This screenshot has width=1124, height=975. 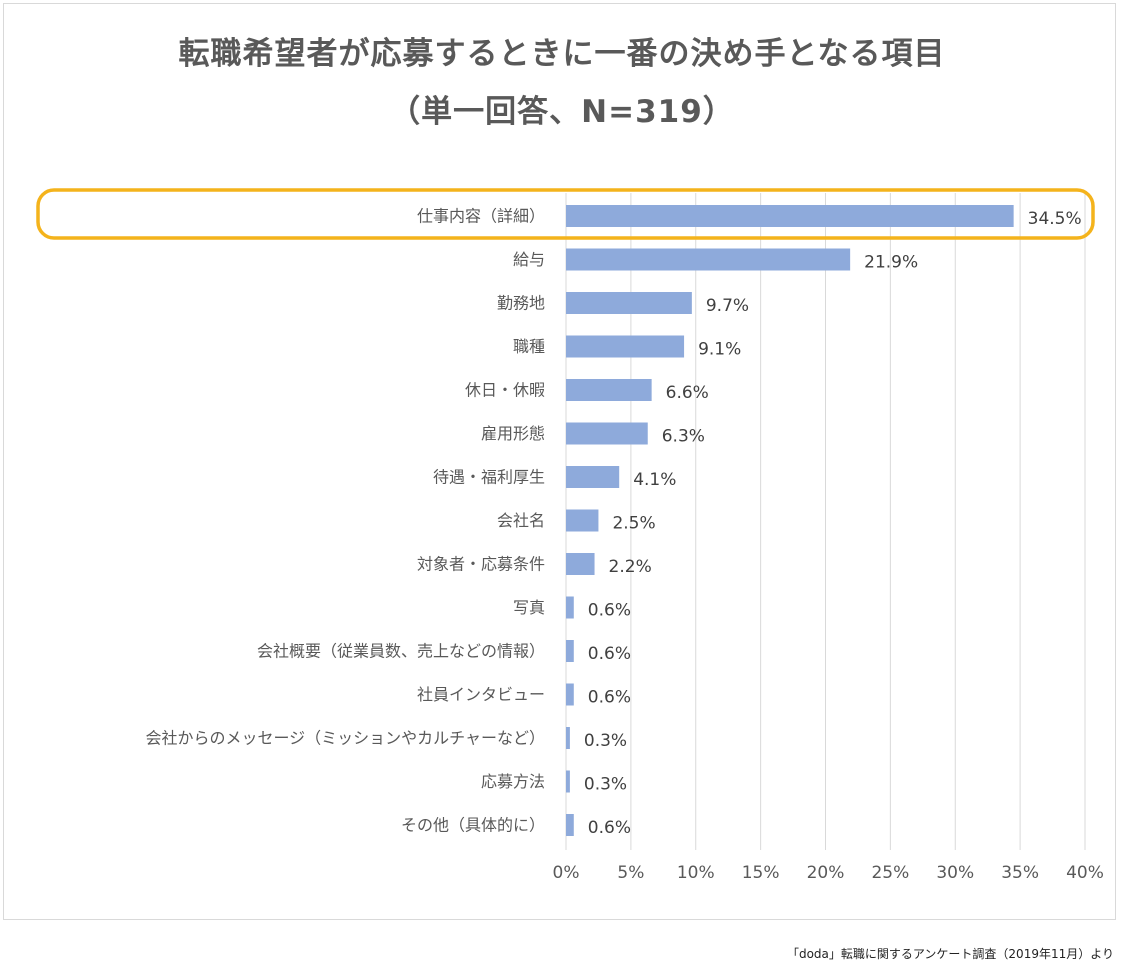 I want to click on category-label: 給与, so click(x=529, y=259).